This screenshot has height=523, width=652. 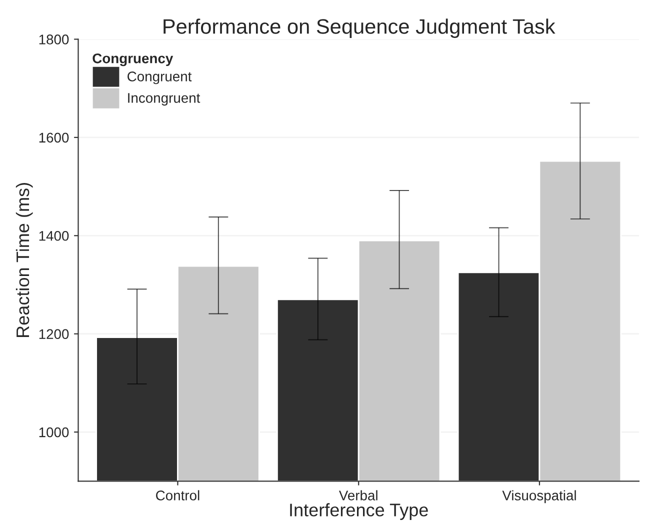 I want to click on y-tick-label: 1600, so click(x=54, y=137).